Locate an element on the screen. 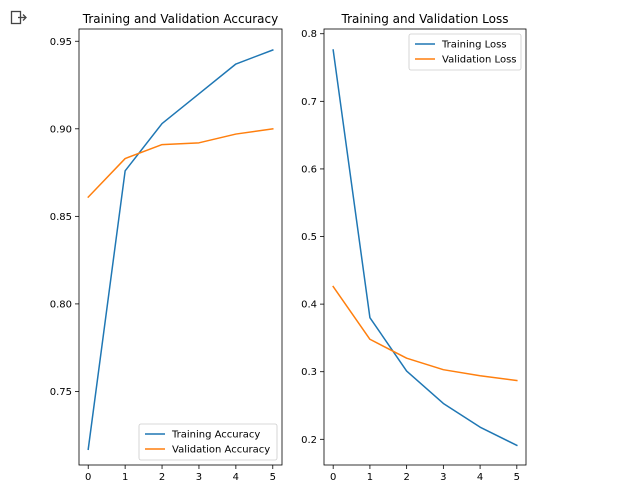 The width and height of the screenshot is (634, 496). legend-label: Training Accuracy is located at coordinates (215, 435).